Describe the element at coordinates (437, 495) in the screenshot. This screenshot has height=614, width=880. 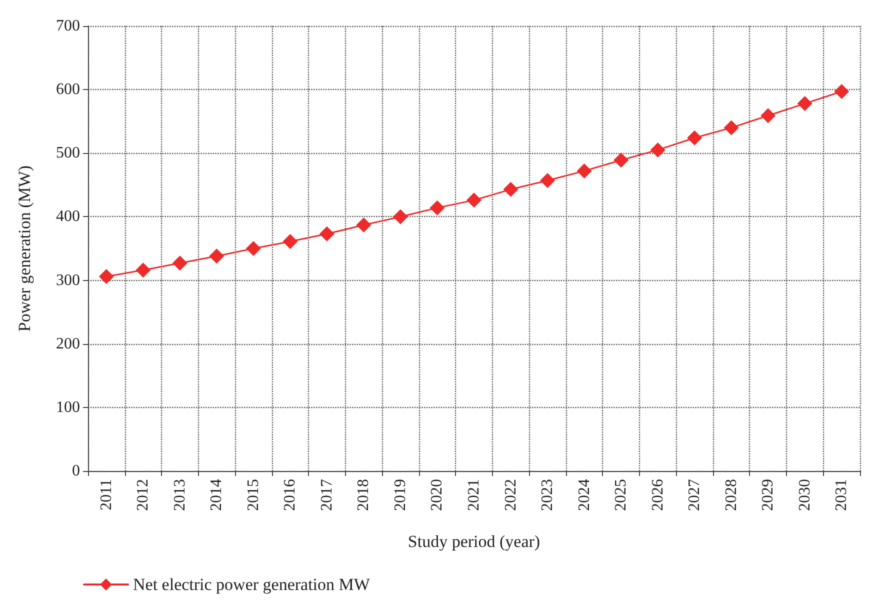
I see `x-tick-label: 2020` at that location.